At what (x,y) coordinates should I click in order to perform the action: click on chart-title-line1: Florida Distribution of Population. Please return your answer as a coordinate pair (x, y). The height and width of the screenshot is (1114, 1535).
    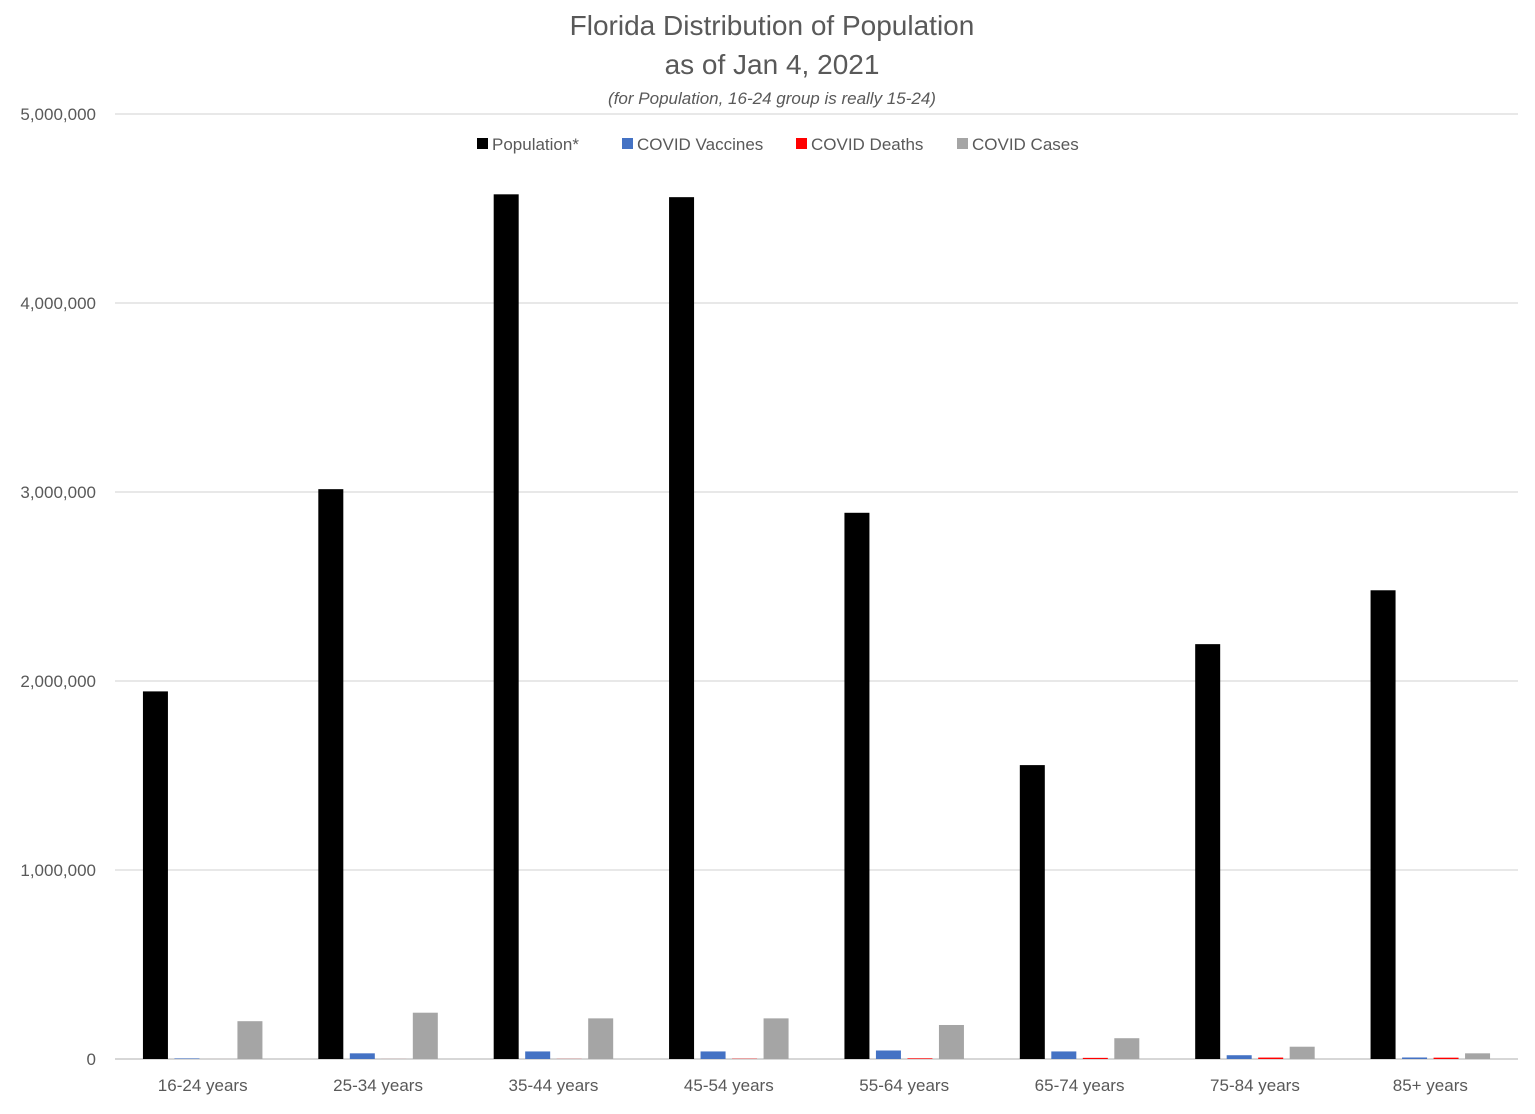
    Looking at the image, I should click on (772, 25).